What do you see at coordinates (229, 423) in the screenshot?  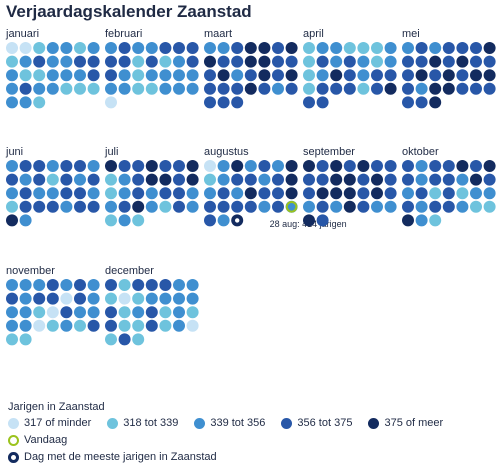 I see `legend-item-bin-3: 339 tot 356` at bounding box center [229, 423].